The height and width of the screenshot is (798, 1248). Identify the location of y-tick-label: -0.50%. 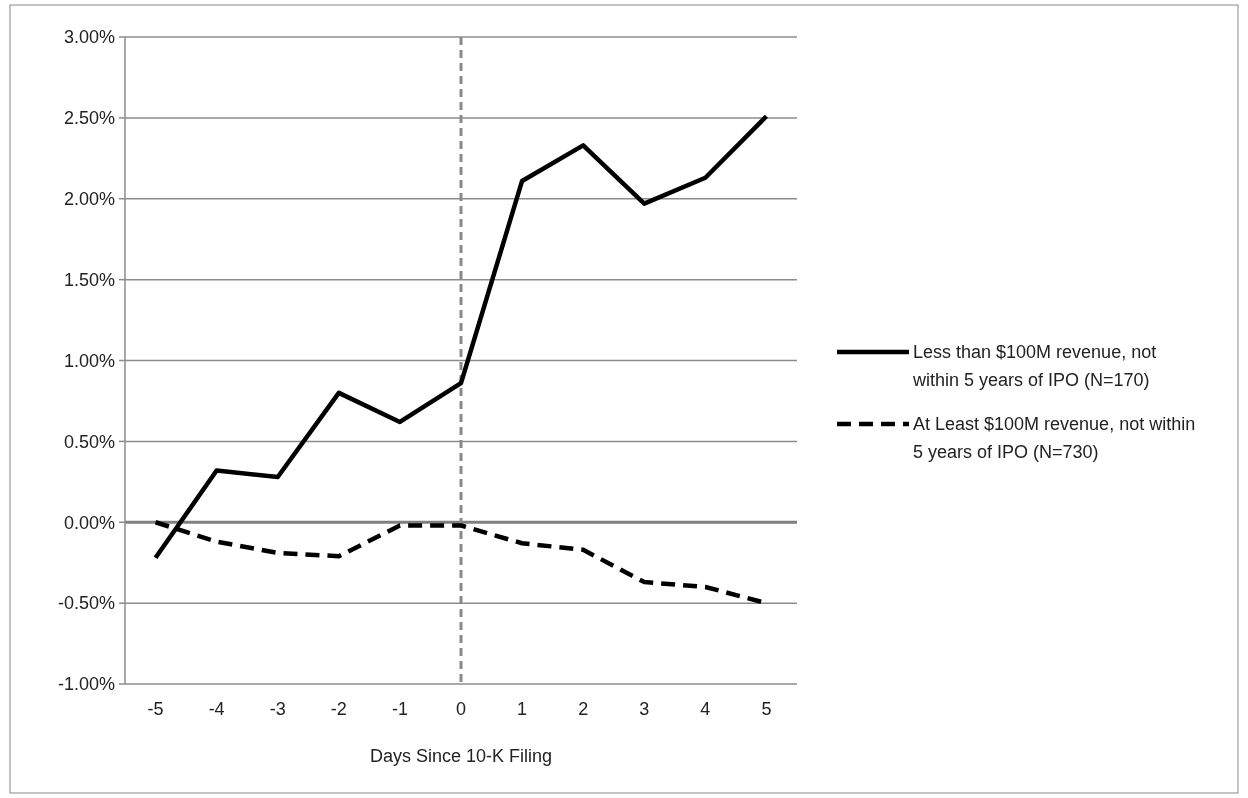
(86, 603).